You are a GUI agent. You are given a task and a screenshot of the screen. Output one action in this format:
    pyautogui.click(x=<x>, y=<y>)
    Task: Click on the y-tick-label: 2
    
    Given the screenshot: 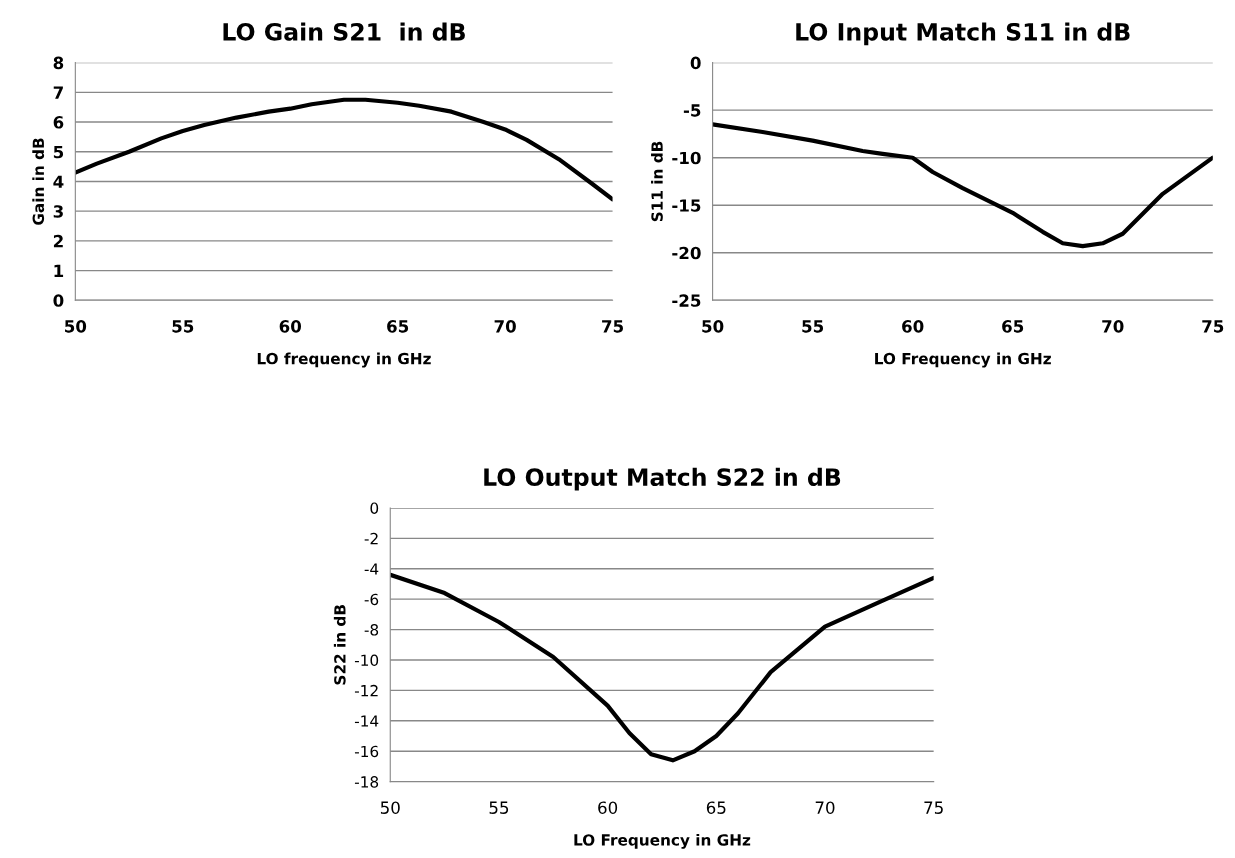 What is the action you would take?
    pyautogui.click(x=58, y=241)
    